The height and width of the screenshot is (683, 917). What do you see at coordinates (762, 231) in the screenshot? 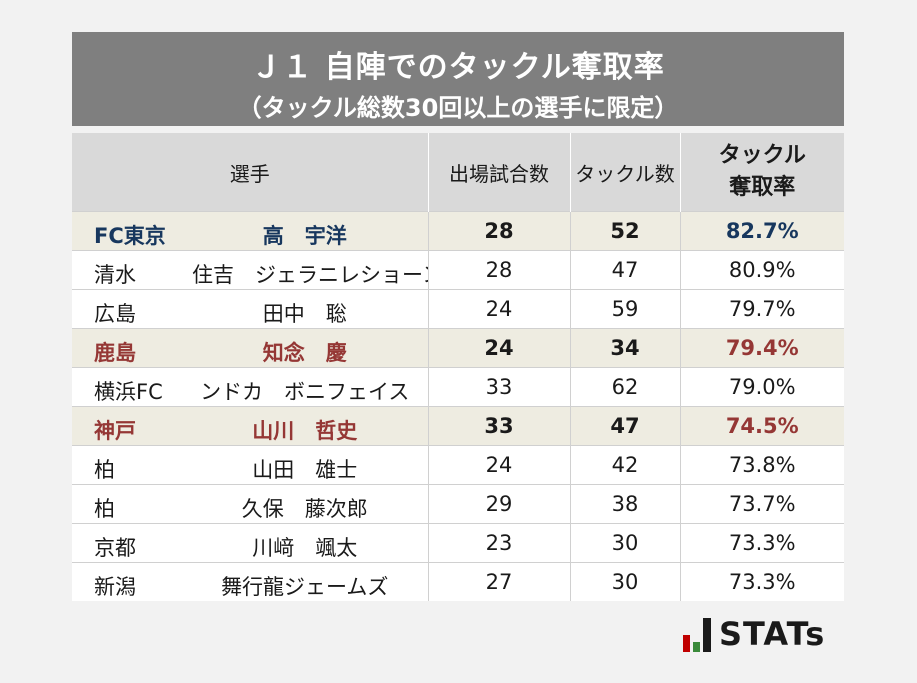
I see `rate-cell: 82.7%` at bounding box center [762, 231].